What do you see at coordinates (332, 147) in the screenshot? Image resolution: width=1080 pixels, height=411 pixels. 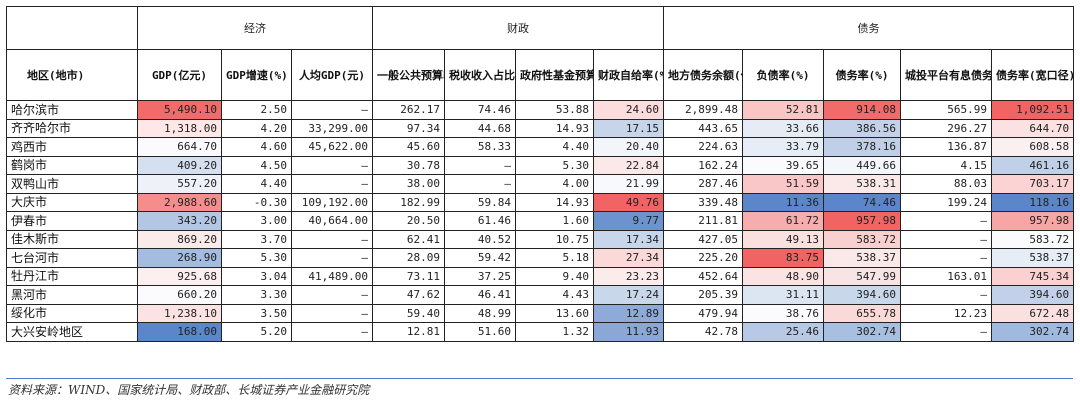 I see `gdp-per-capita-cell: 45,622.00` at bounding box center [332, 147].